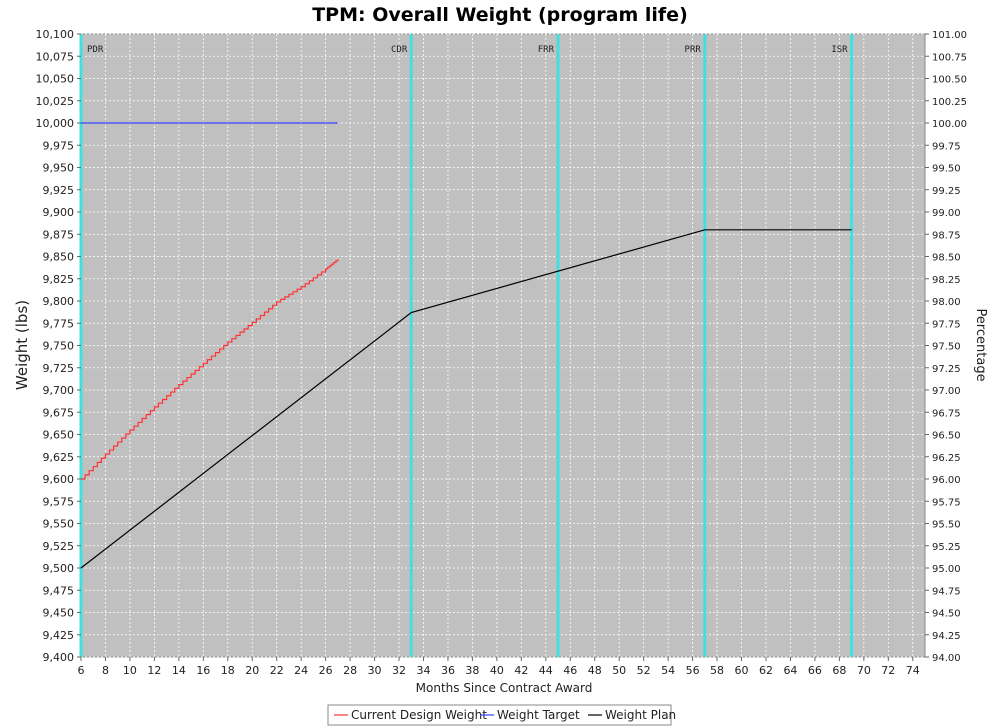 The height and width of the screenshot is (727, 1000). I want to click on x-tick-label: 72, so click(888, 670).